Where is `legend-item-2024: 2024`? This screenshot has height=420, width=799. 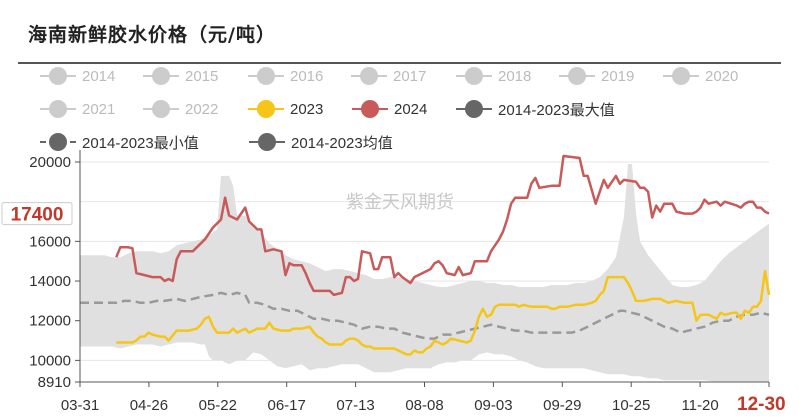
legend-item-2024: 2024 is located at coordinates (389, 109).